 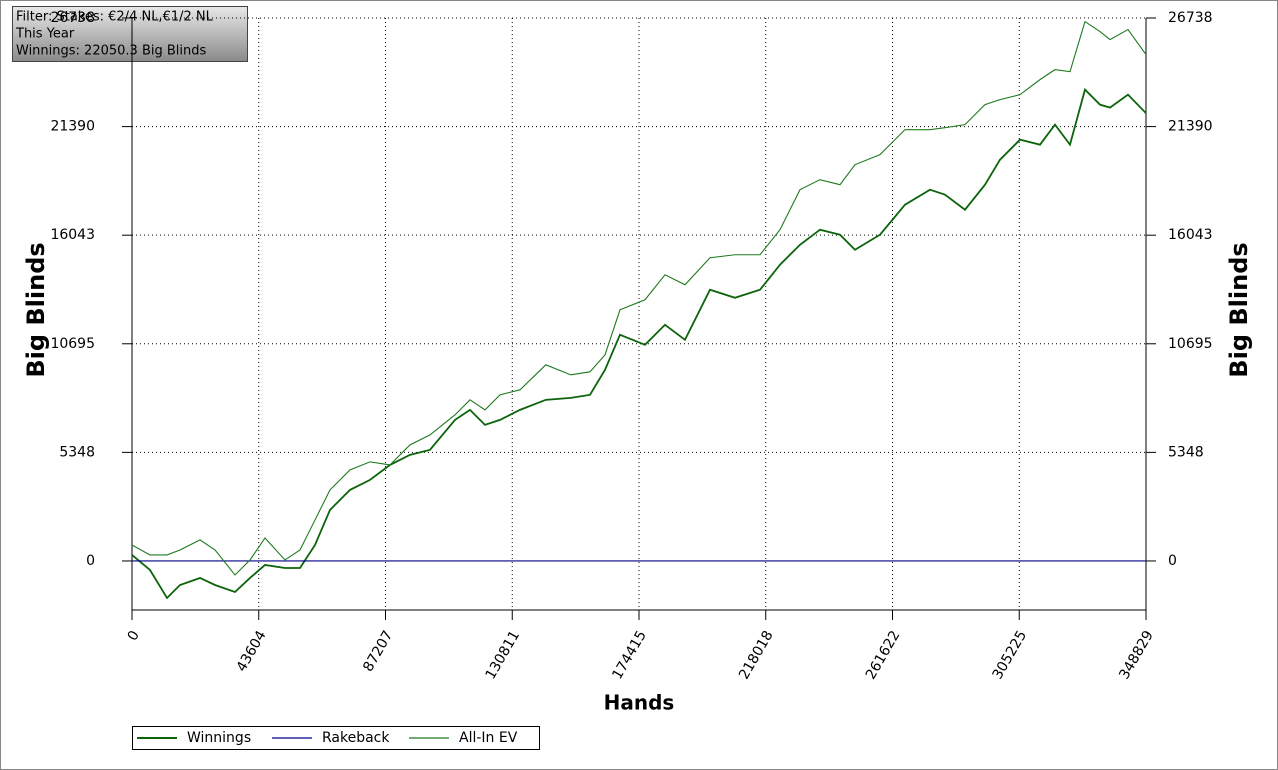 What do you see at coordinates (1190, 127) in the screenshot?
I see `y2-tick-label: 21390` at bounding box center [1190, 127].